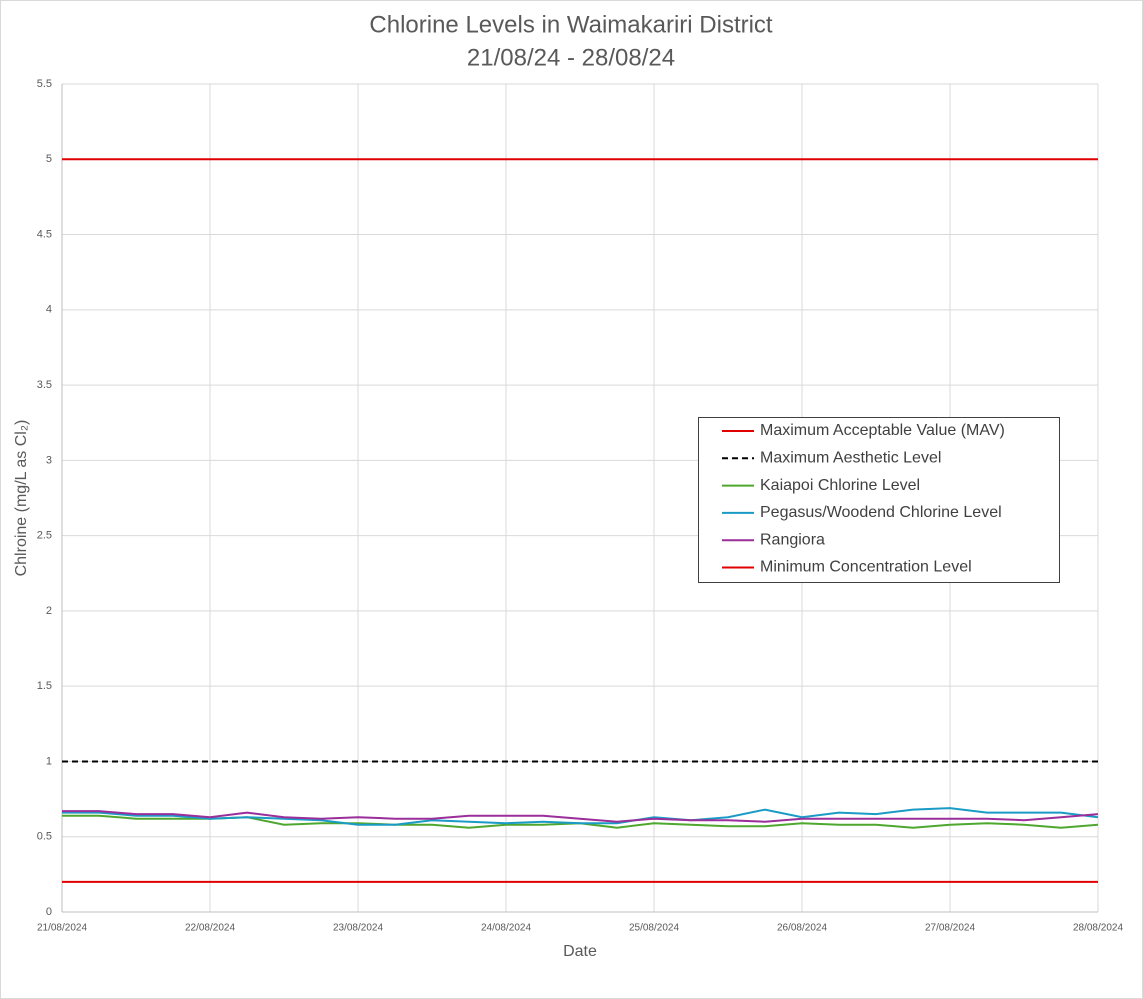 This screenshot has width=1143, height=999. I want to click on x-tick-label: 24/08/2024, so click(506, 928).